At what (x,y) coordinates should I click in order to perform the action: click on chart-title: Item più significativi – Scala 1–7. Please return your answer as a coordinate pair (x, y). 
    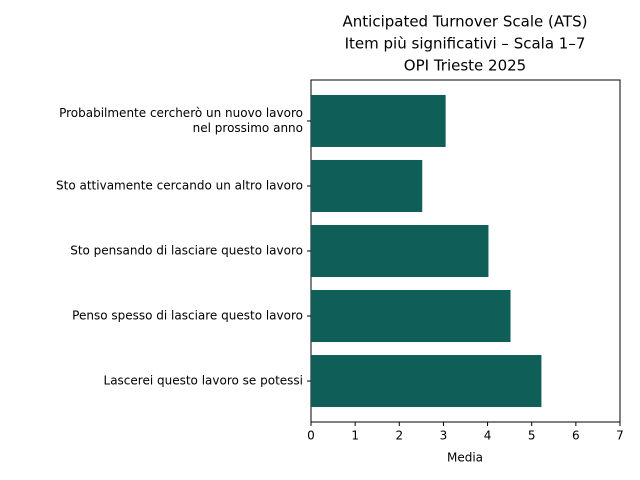
    Looking at the image, I should click on (465, 44).